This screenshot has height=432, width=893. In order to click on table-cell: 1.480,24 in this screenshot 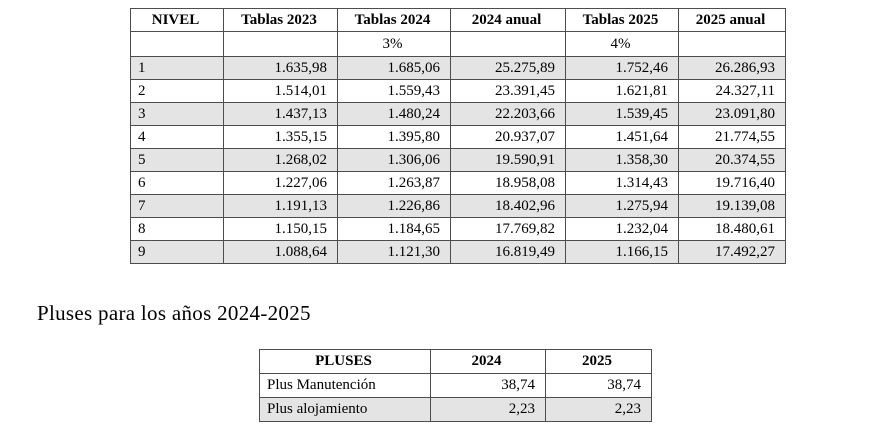, I will do `click(394, 114)`.